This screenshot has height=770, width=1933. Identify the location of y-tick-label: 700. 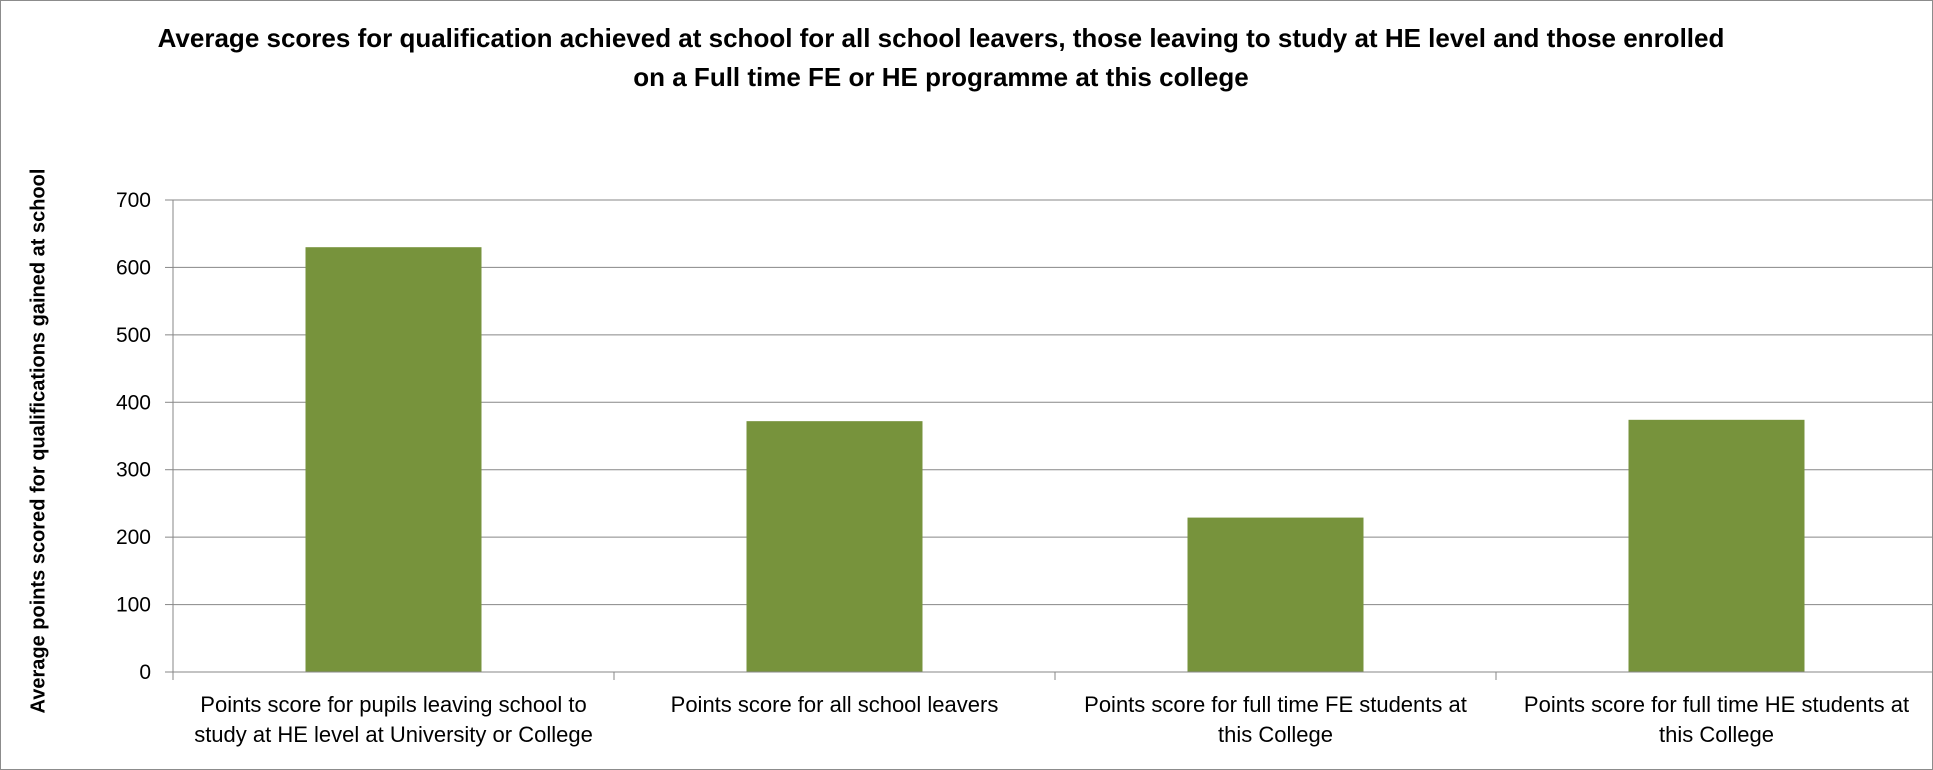
(133, 200).